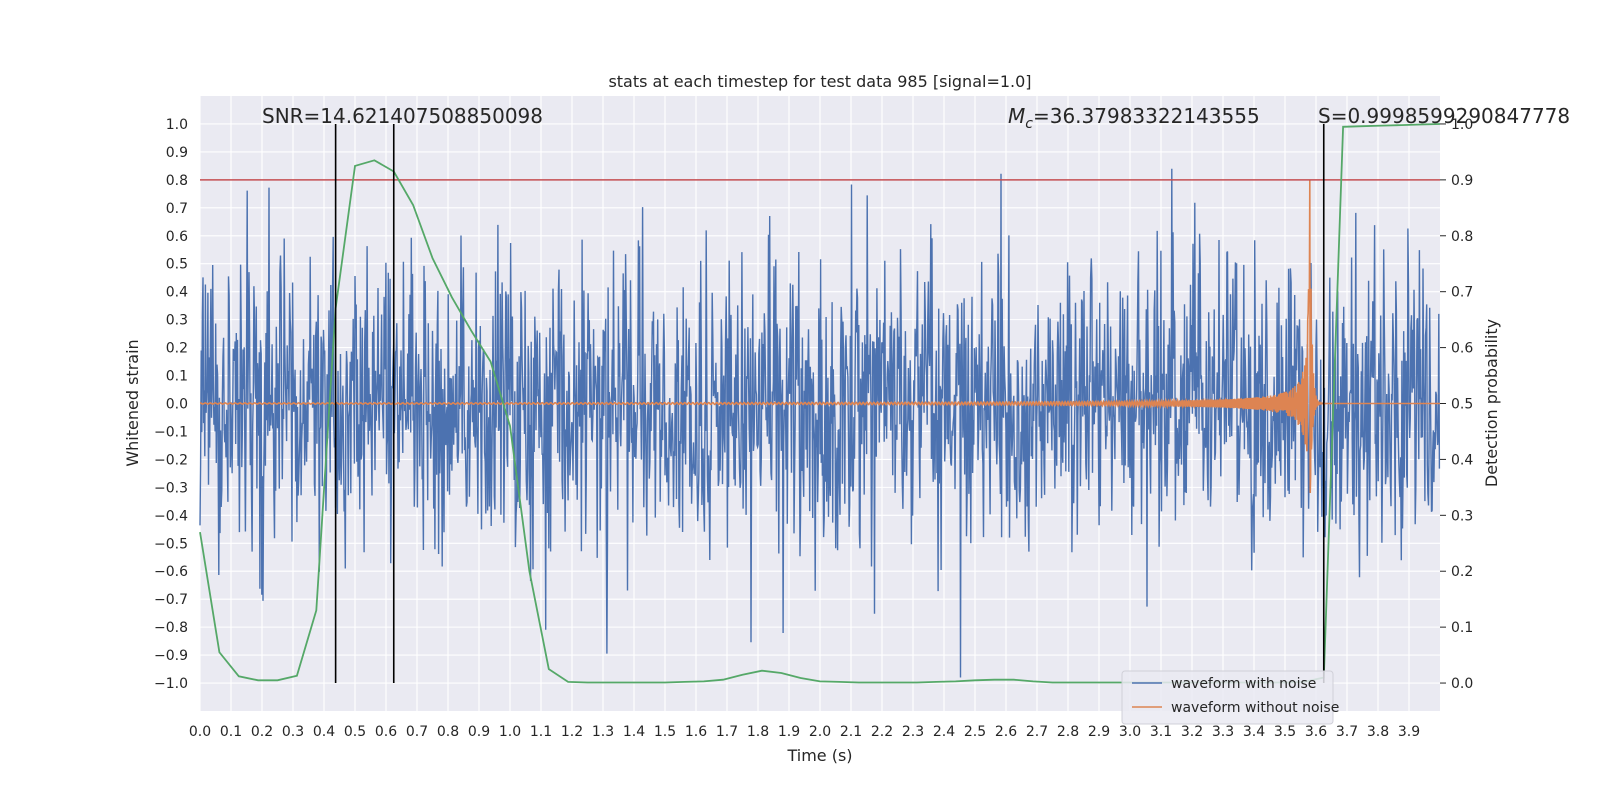 The width and height of the screenshot is (1600, 800). I want to click on x-tick-label: 1.4, so click(634, 732).